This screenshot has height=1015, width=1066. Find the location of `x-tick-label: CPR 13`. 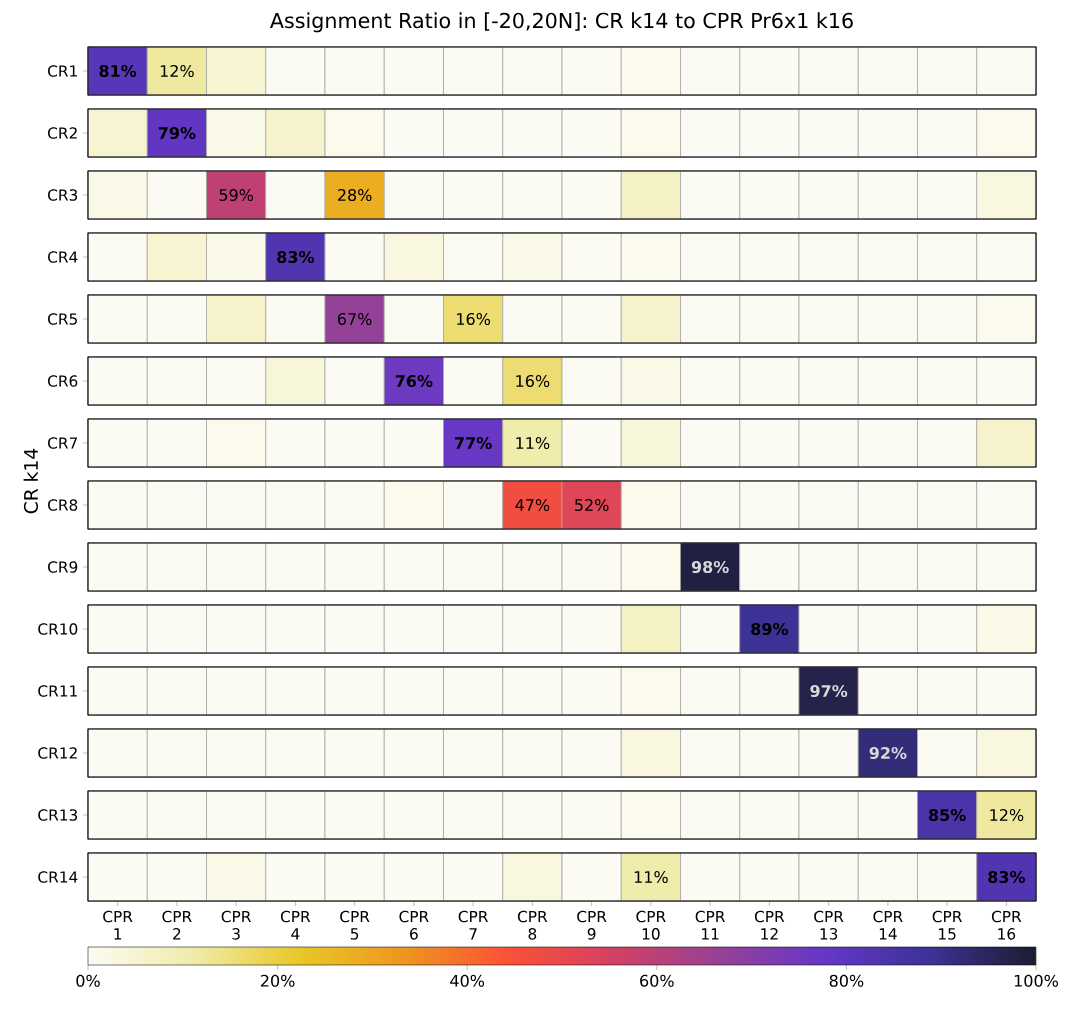

x-tick-label: CPR 13 is located at coordinates (829, 925).